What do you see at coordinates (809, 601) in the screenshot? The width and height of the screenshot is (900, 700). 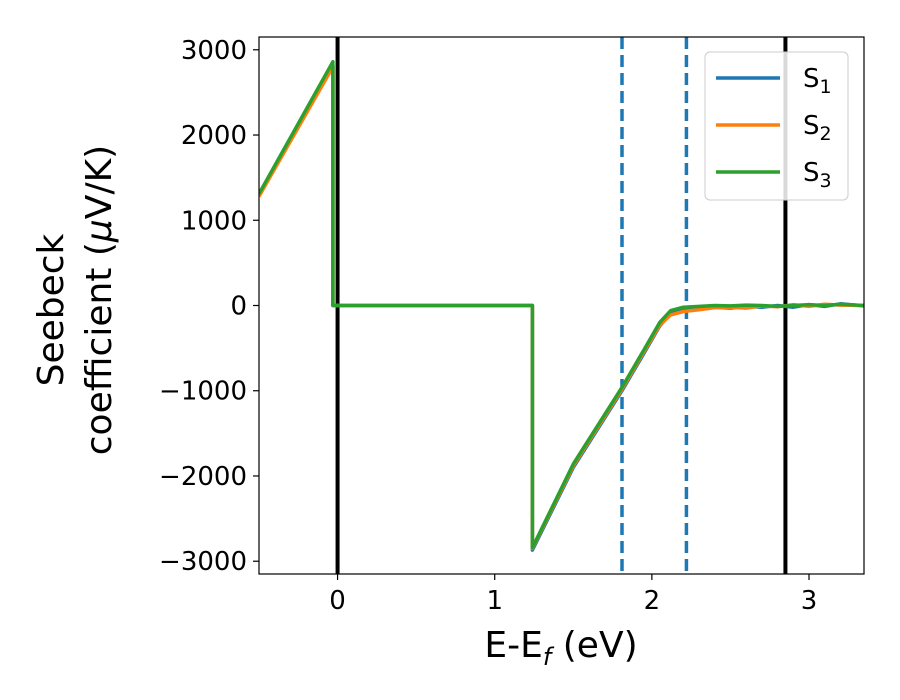 I see `x-tick-label: 3` at bounding box center [809, 601].